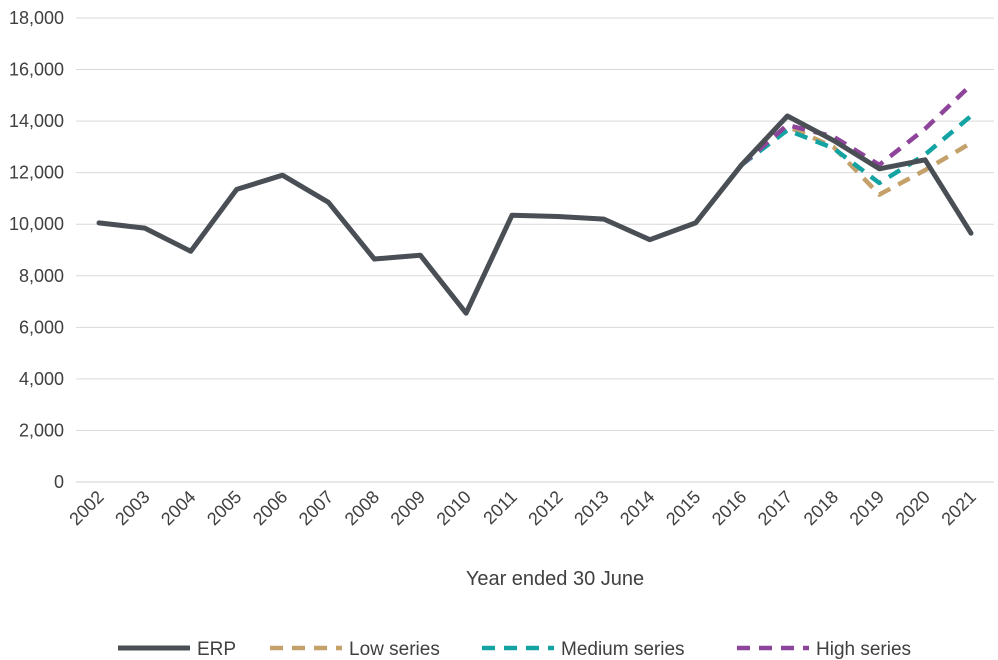  What do you see at coordinates (316, 508) in the screenshot?
I see `x-tick-label: 2007` at bounding box center [316, 508].